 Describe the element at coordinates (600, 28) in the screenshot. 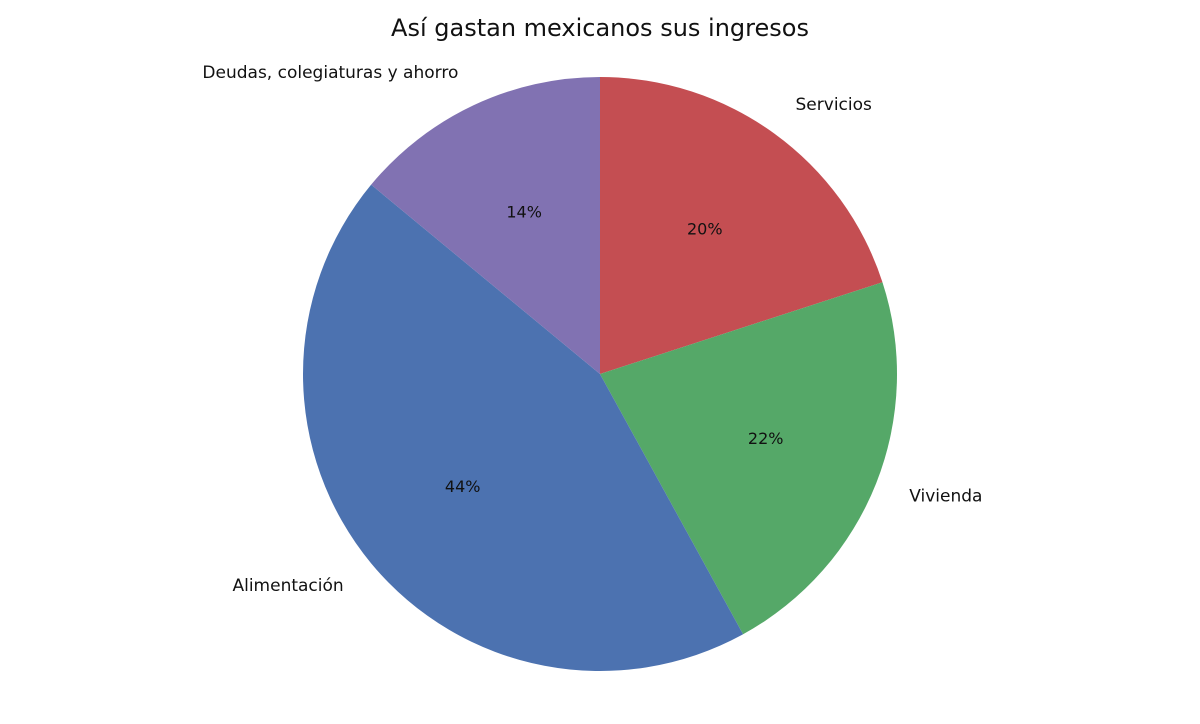

I see `chart-title: Así gastan mexicanos sus ingresos` at that location.